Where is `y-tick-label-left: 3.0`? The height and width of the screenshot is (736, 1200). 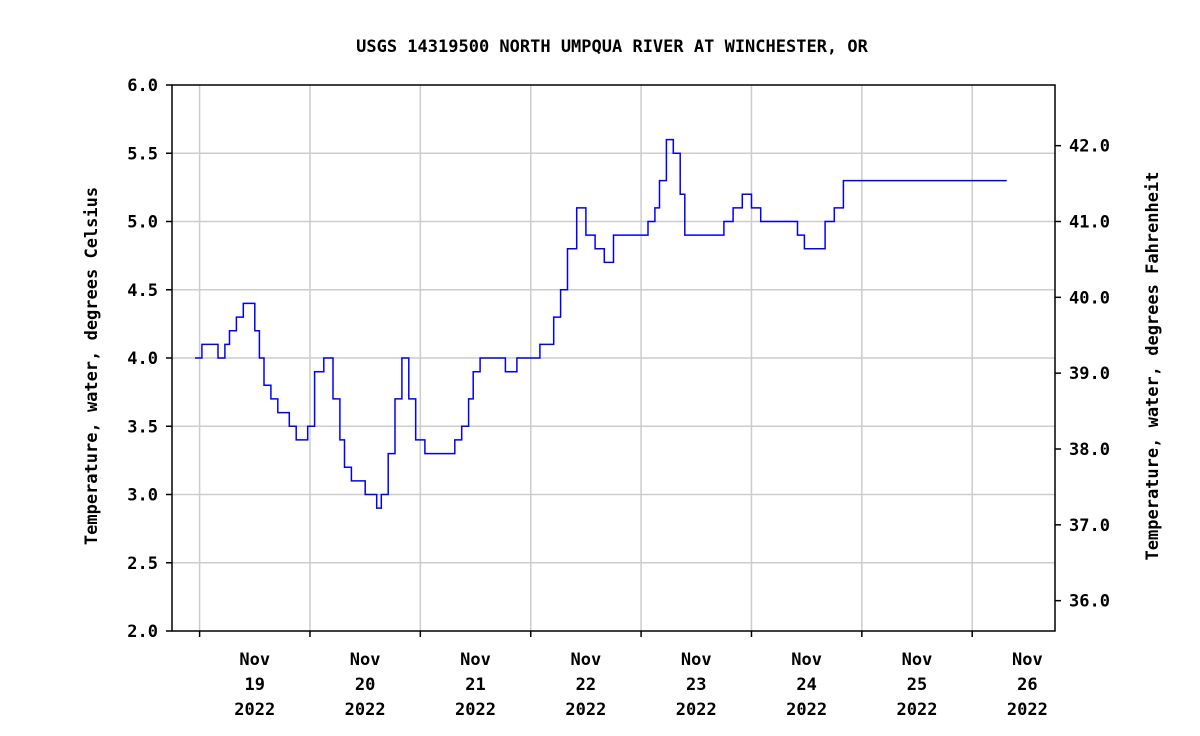
y-tick-label-left: 3.0 is located at coordinates (142, 496).